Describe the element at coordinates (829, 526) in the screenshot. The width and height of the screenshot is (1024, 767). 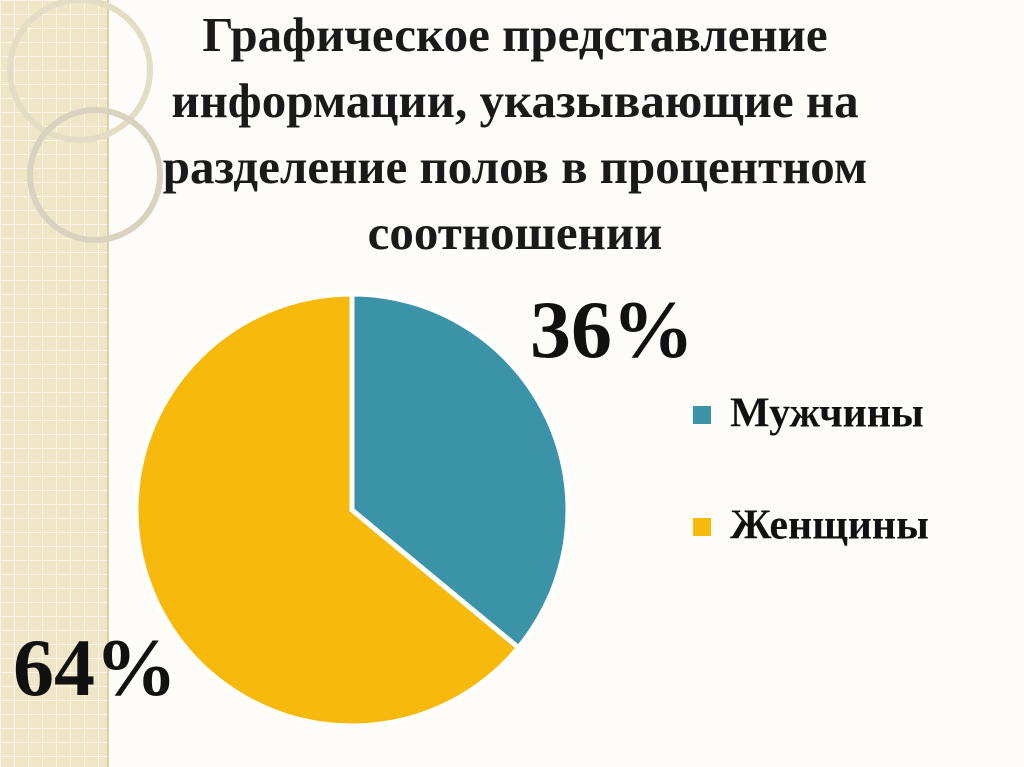
I see `legend-label: Женщины` at that location.